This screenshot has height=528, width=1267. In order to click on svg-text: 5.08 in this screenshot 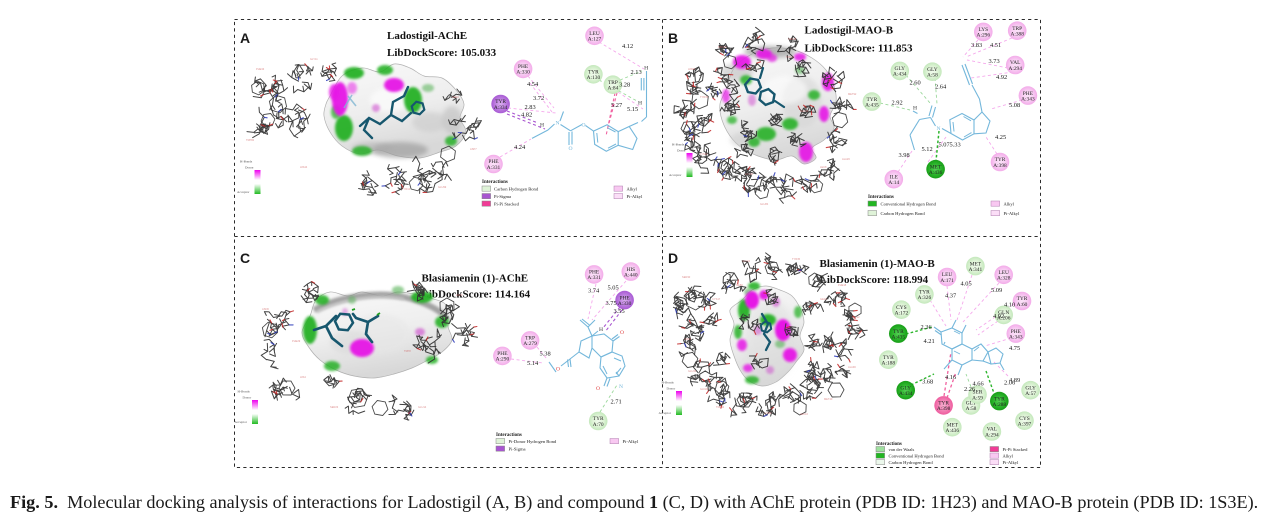, I will do `click(1014, 105)`.